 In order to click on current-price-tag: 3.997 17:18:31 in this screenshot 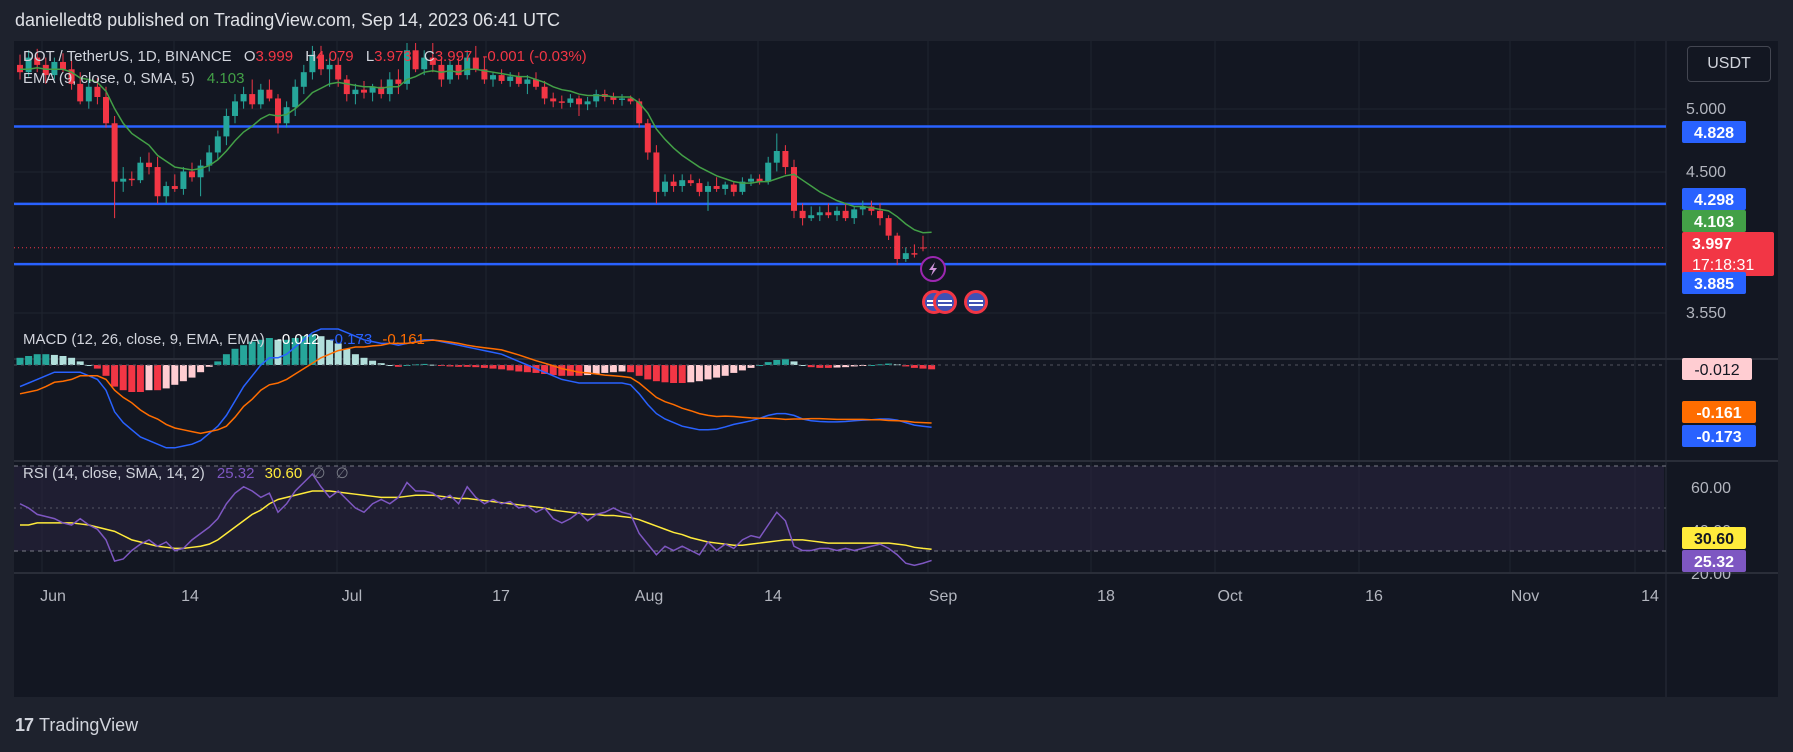, I will do `click(1728, 254)`.